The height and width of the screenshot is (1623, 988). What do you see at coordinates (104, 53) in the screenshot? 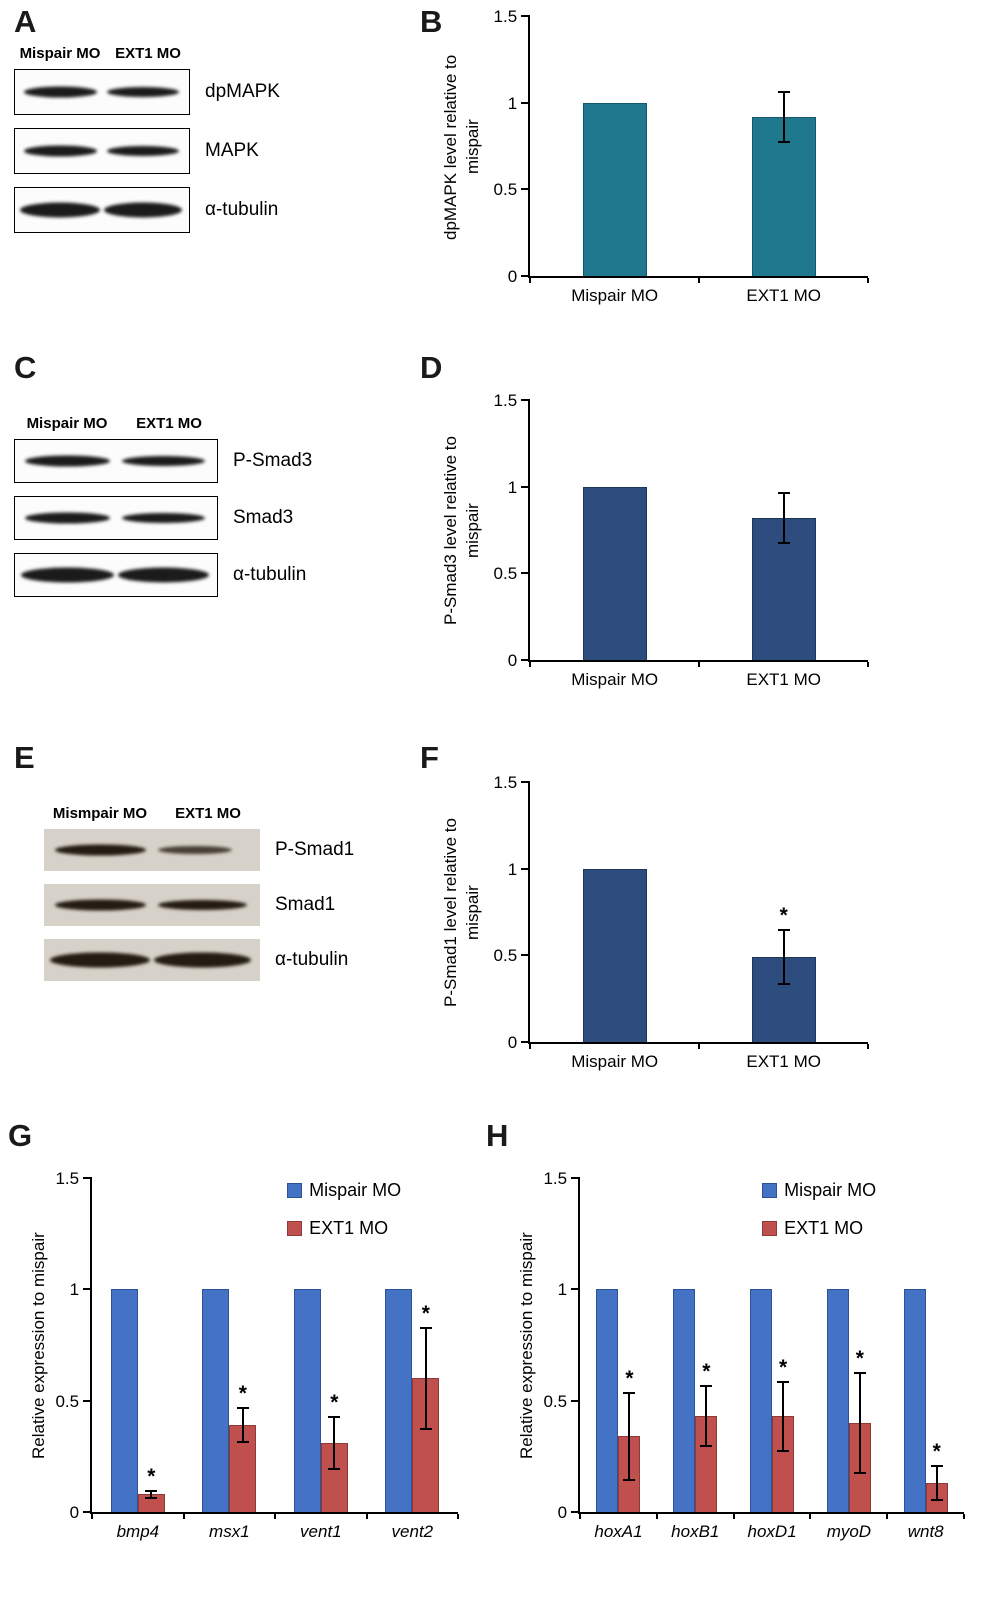
I see `lane-labels: Mispair MO EXT1 MO` at bounding box center [104, 53].